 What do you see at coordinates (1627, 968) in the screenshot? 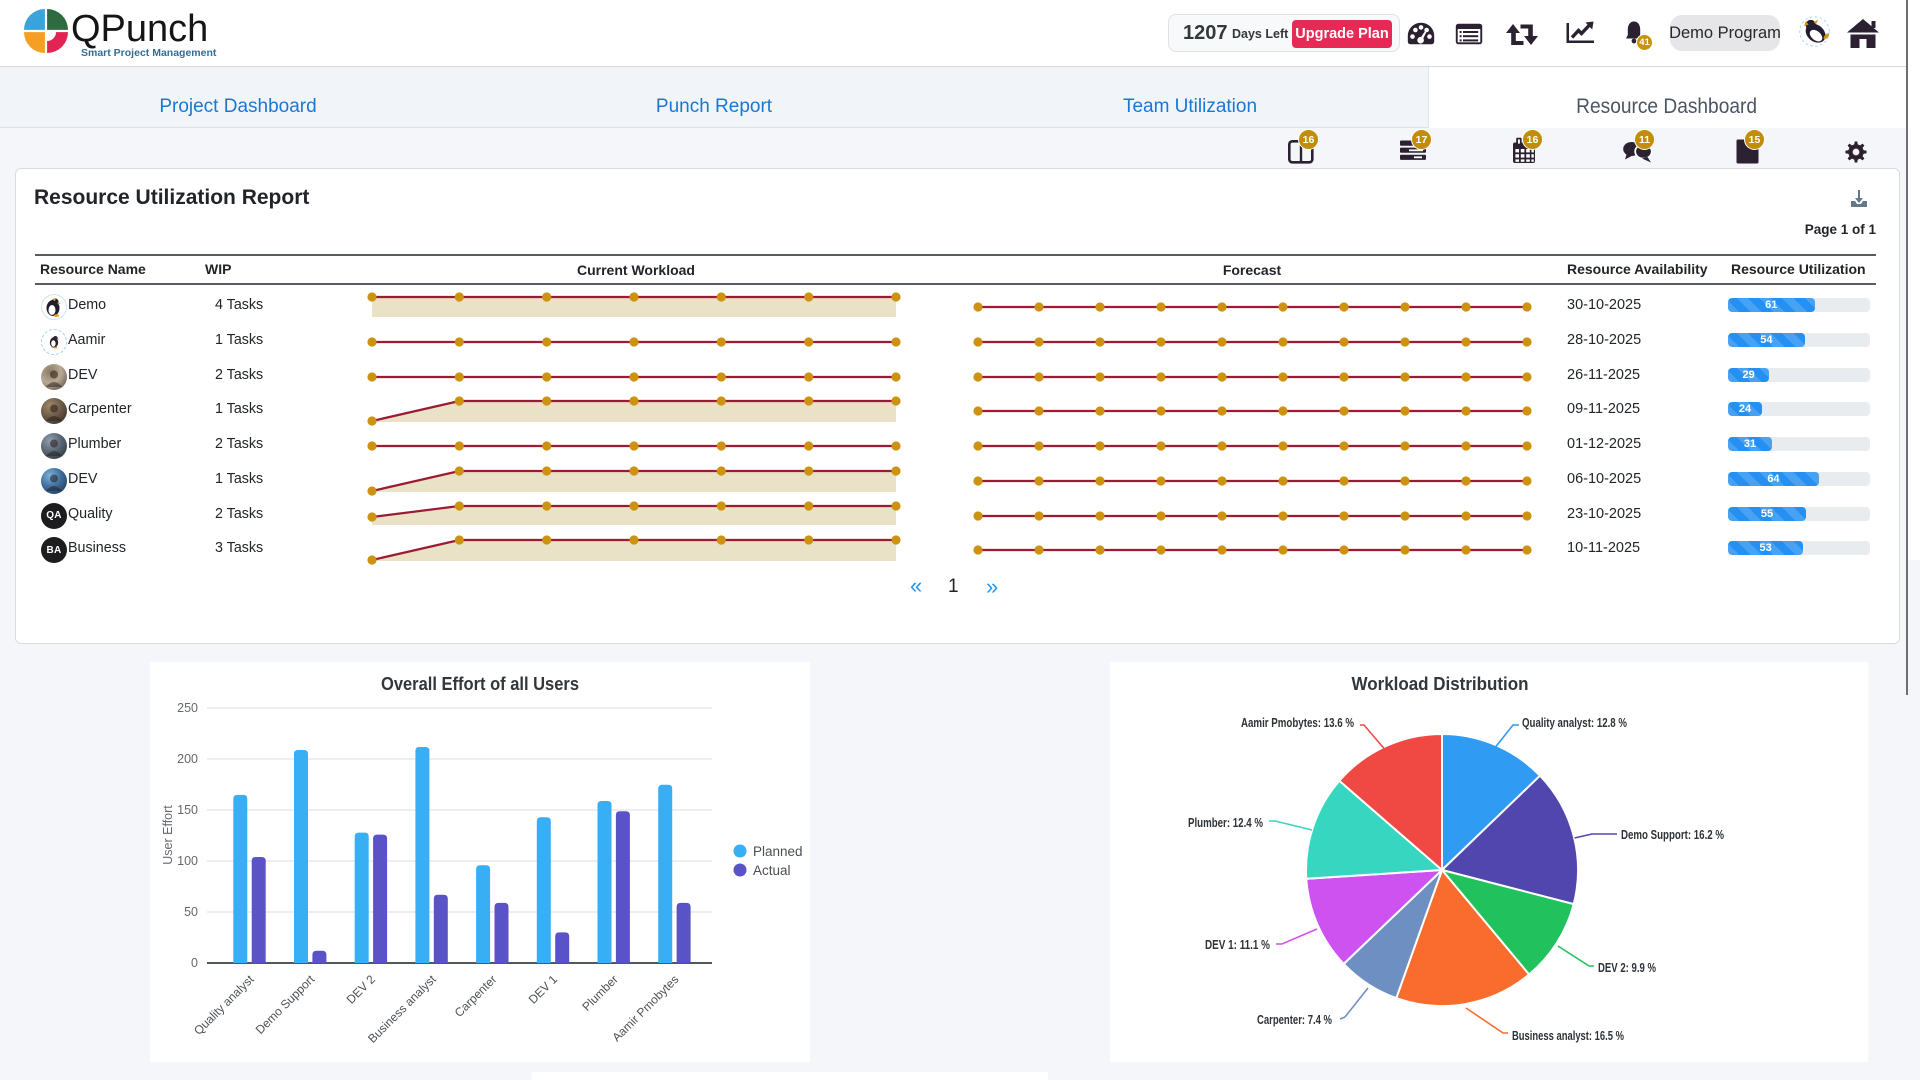
I see `svg-text: DEV 2: 9.9 %` at bounding box center [1627, 968].